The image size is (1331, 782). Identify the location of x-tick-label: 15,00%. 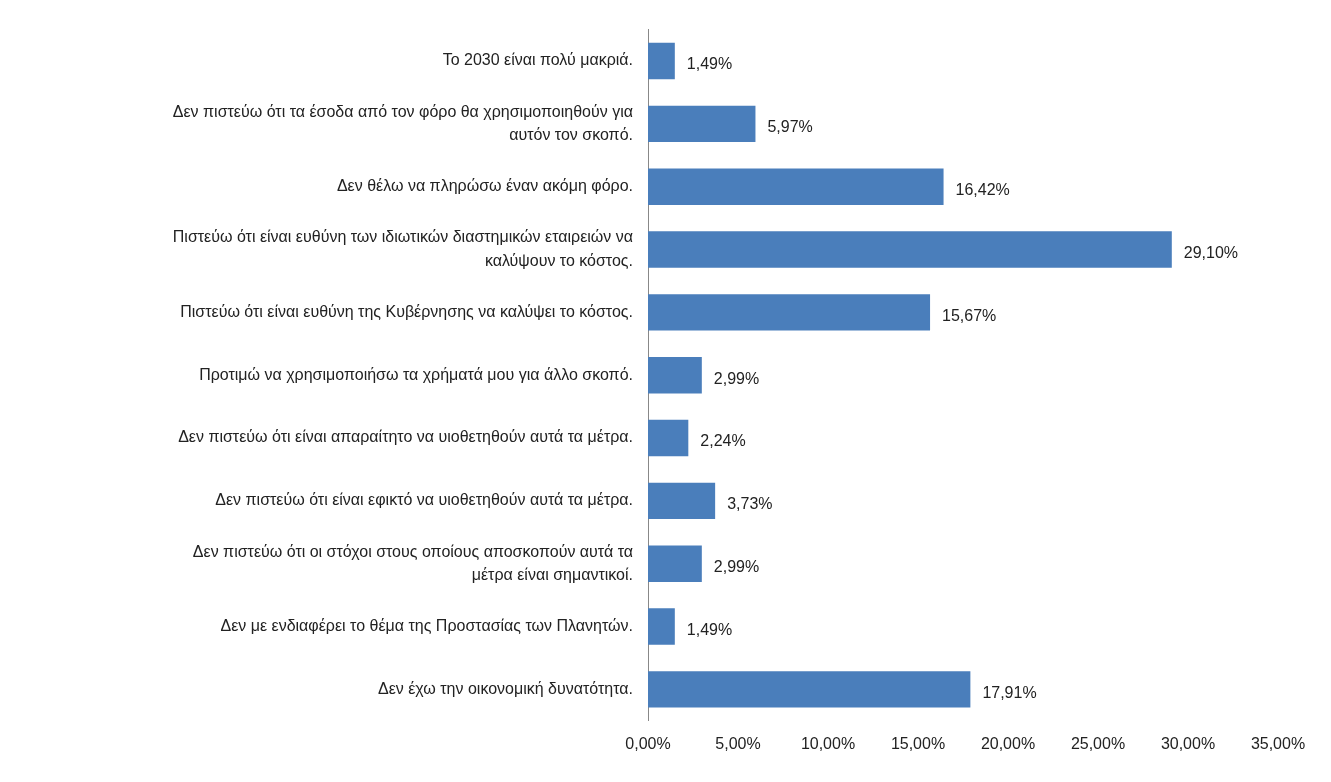
(918, 743).